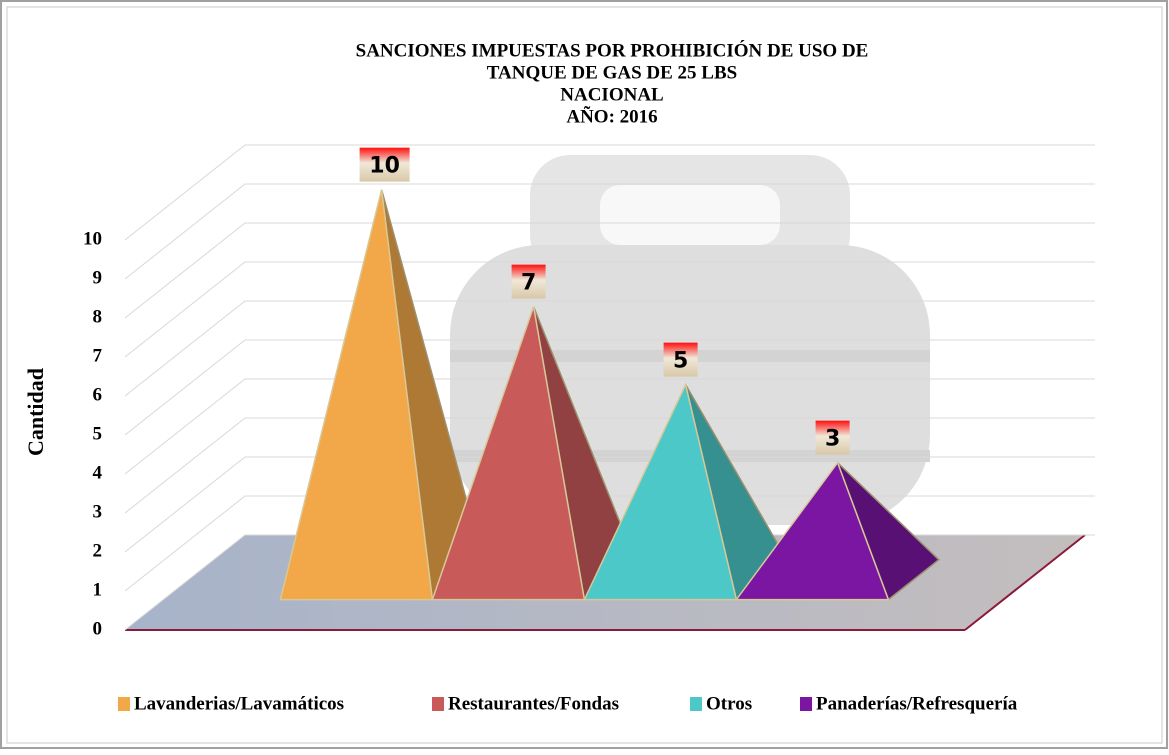  Describe the element at coordinates (98, 277) in the screenshot. I see `y-tick-label: 9` at that location.